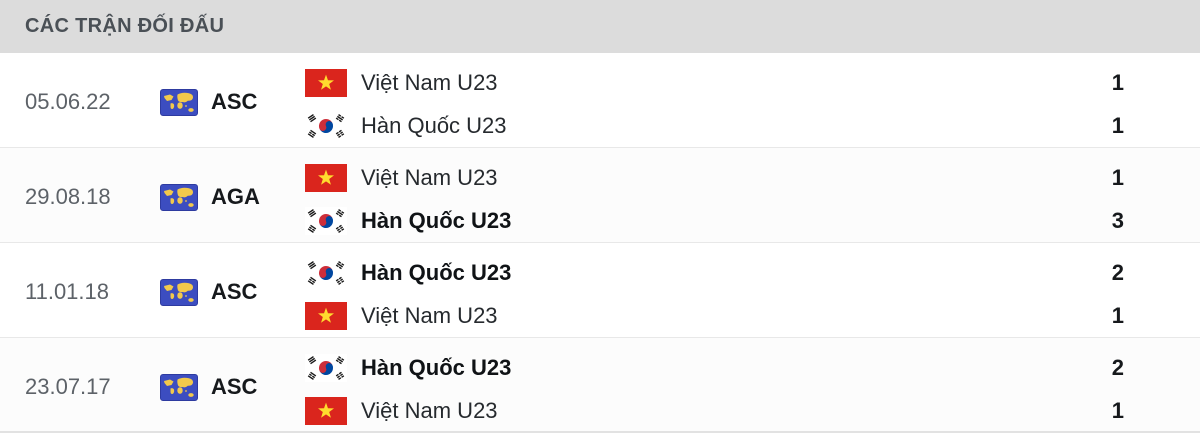 Image resolution: width=1200 pixels, height=433 pixels. What do you see at coordinates (600, 26) in the screenshot?
I see `section-header: CÁC TRẬN ĐỐI ĐẤU` at bounding box center [600, 26].